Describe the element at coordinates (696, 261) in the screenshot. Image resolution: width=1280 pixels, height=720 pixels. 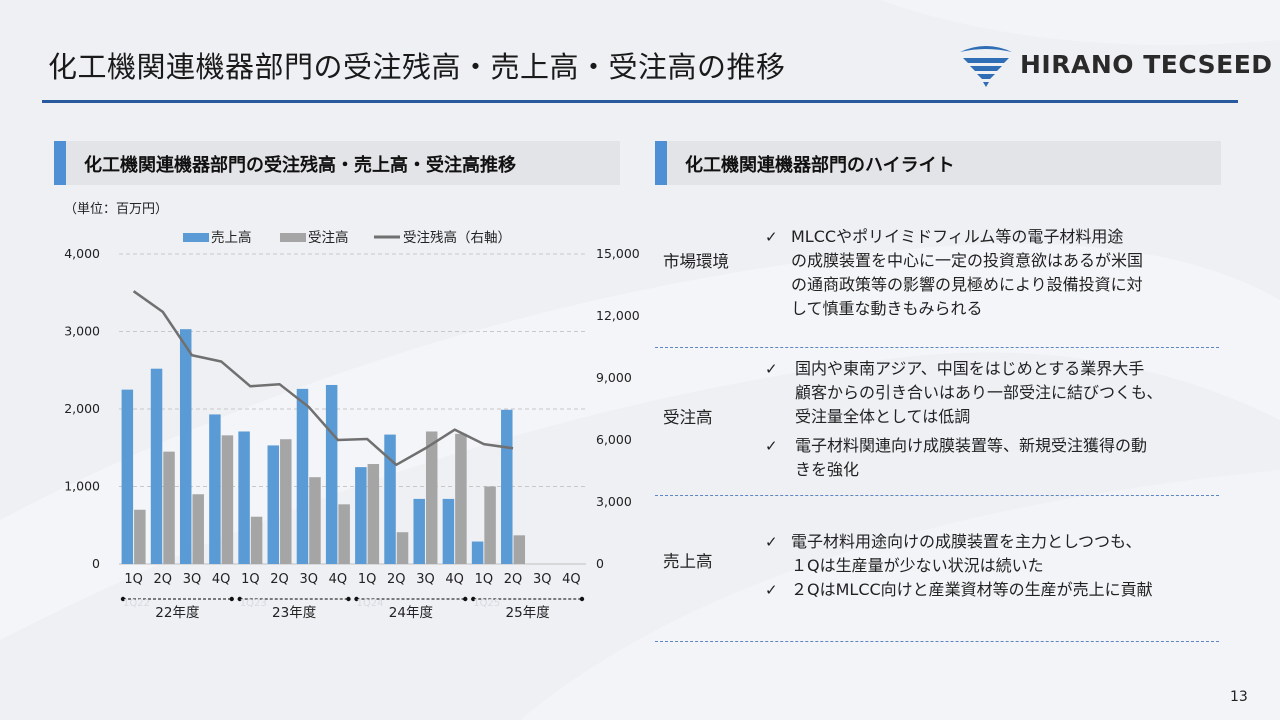
I see `highlight-row-label: 市場環境` at that location.